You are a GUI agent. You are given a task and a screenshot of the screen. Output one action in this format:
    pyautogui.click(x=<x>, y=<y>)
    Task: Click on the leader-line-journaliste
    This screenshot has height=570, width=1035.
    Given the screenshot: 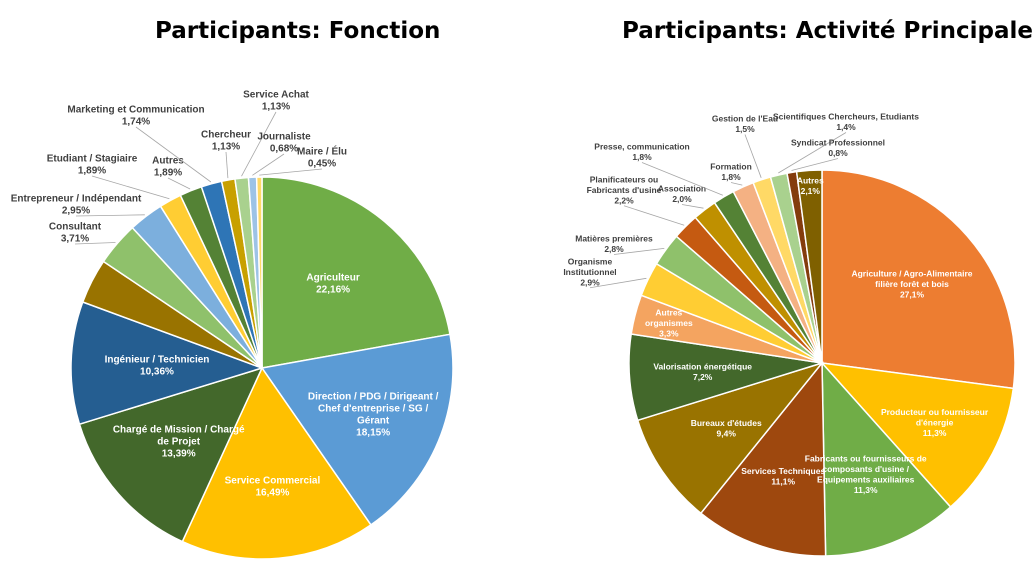 What is the action you would take?
    pyautogui.click(x=268, y=164)
    